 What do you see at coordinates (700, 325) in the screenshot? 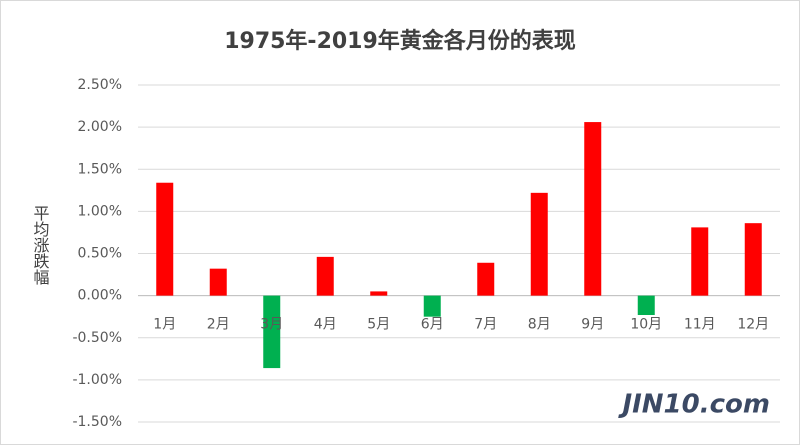
I see `x-tick-label: 11月` at bounding box center [700, 325].